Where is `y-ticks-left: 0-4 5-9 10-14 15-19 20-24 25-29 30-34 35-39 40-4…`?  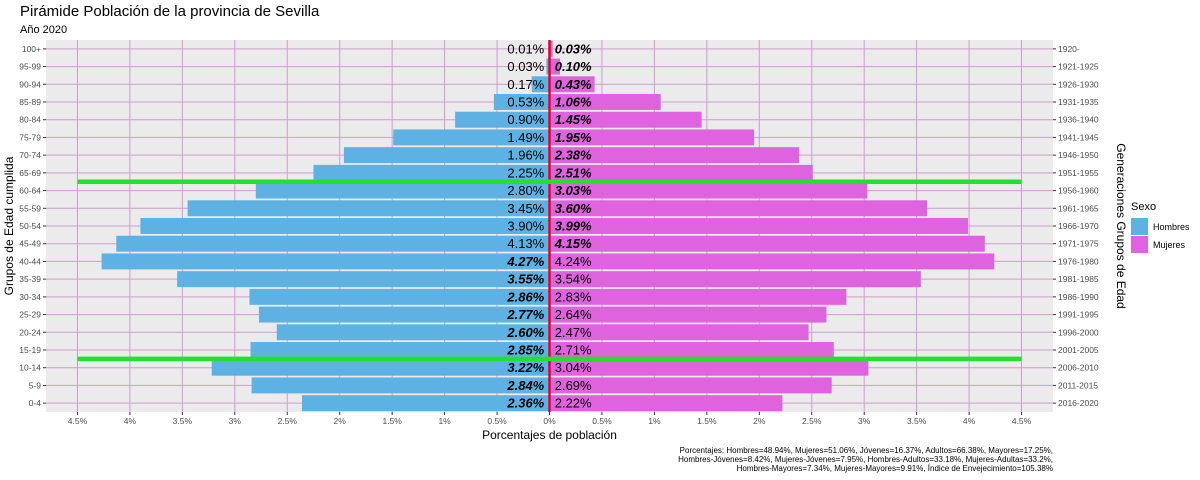
y-ticks-left: 0-4 5-9 10-14 15-19 20-24 25-29 30-34 35-39 40-4… is located at coordinates (32, 226).